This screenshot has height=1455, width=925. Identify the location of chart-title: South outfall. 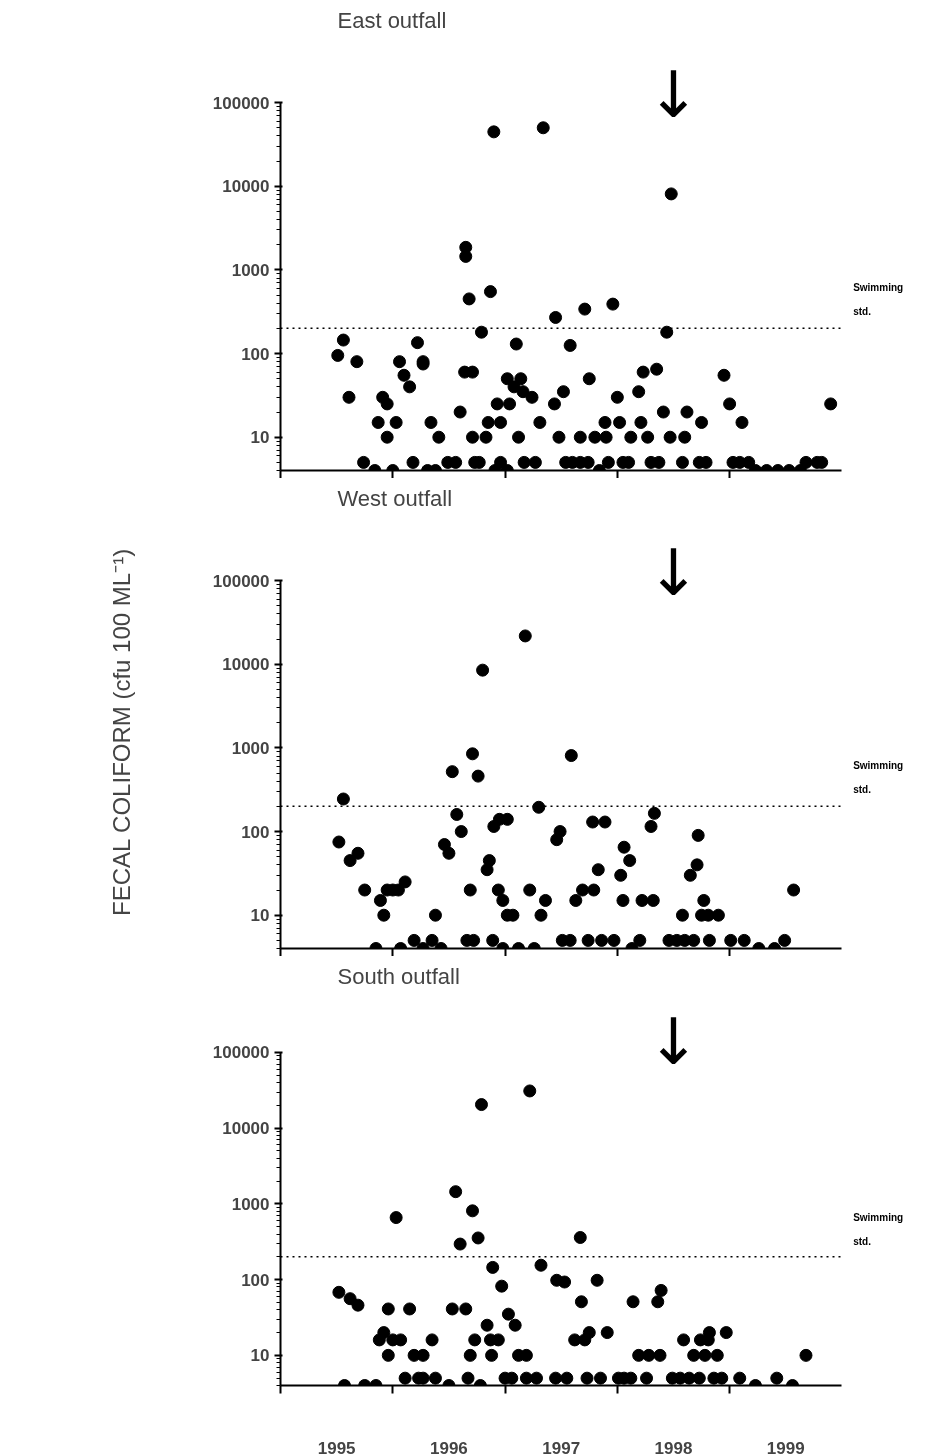
(398, 976).